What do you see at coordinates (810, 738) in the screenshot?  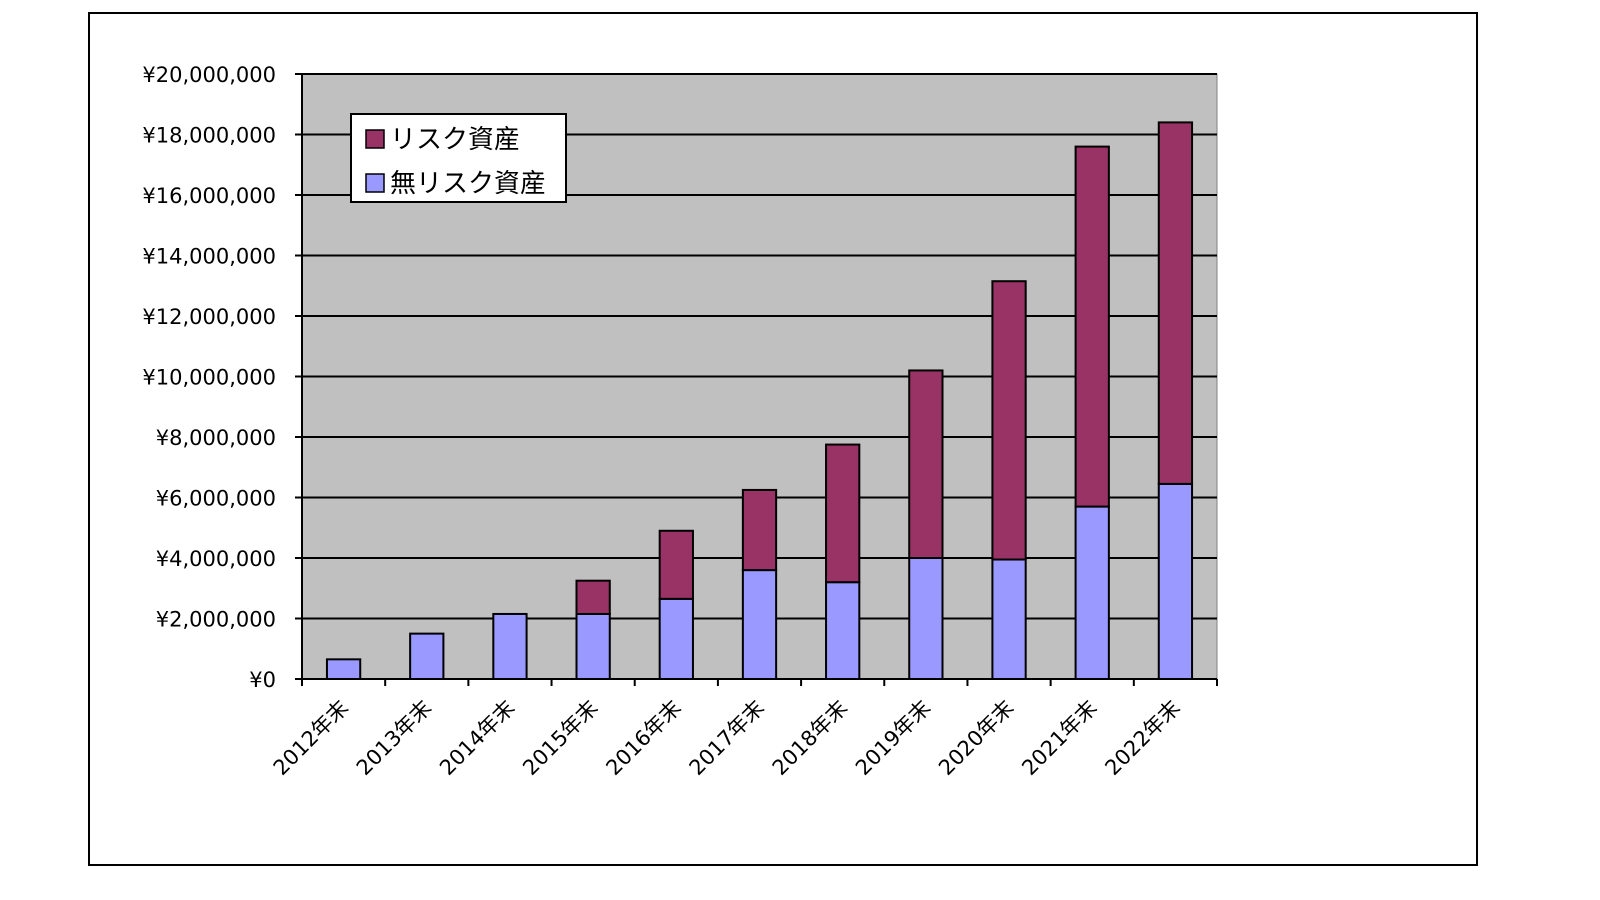 I see `x-tick-label: 2018年末` at bounding box center [810, 738].